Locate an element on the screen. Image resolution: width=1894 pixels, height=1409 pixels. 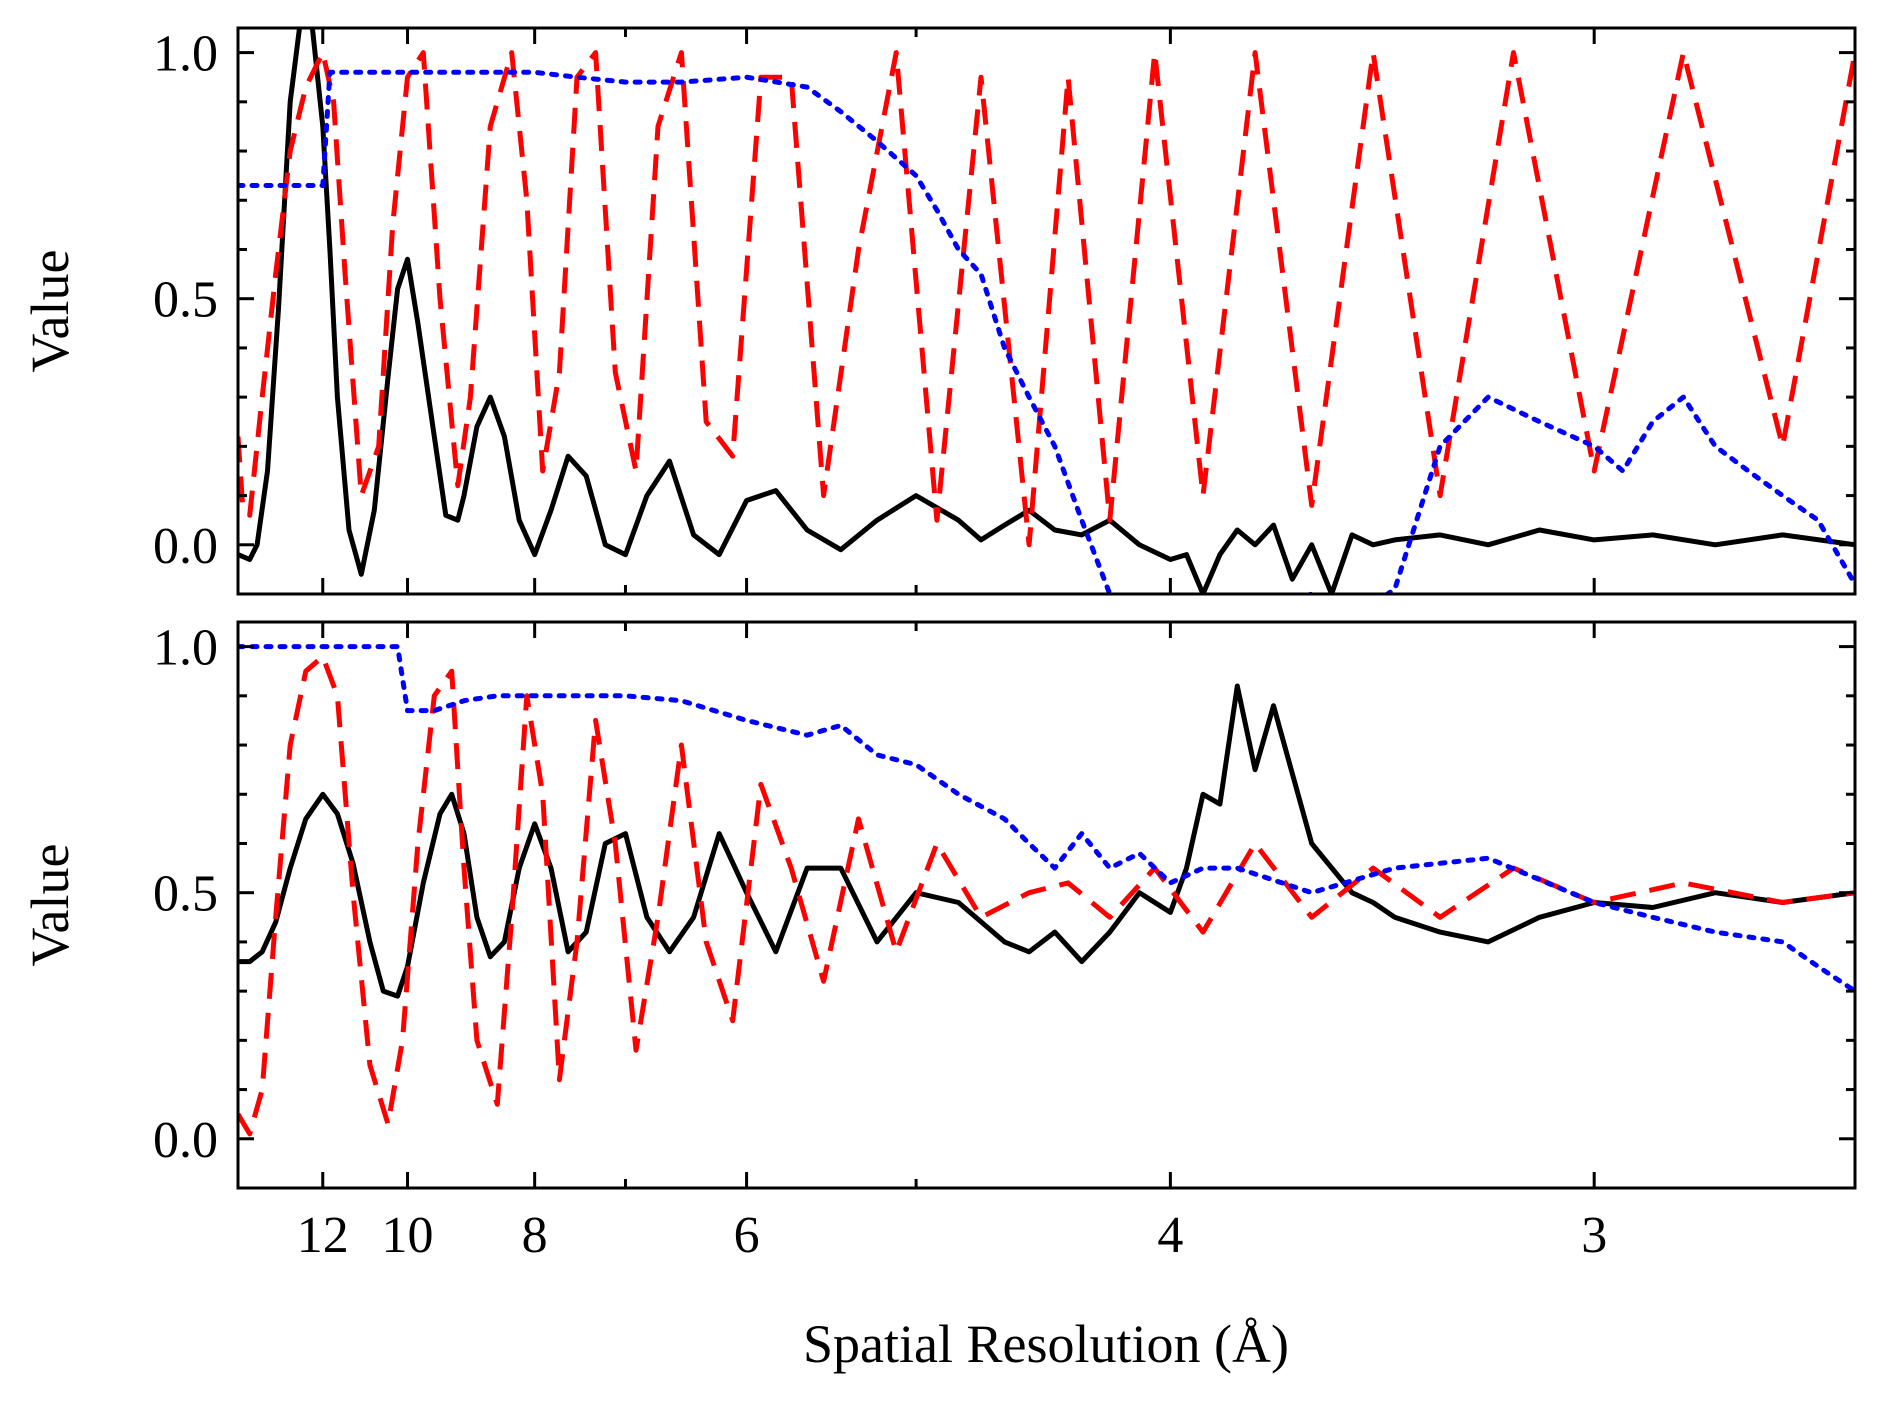
x-tick-label: 4 is located at coordinates (1170, 1235).